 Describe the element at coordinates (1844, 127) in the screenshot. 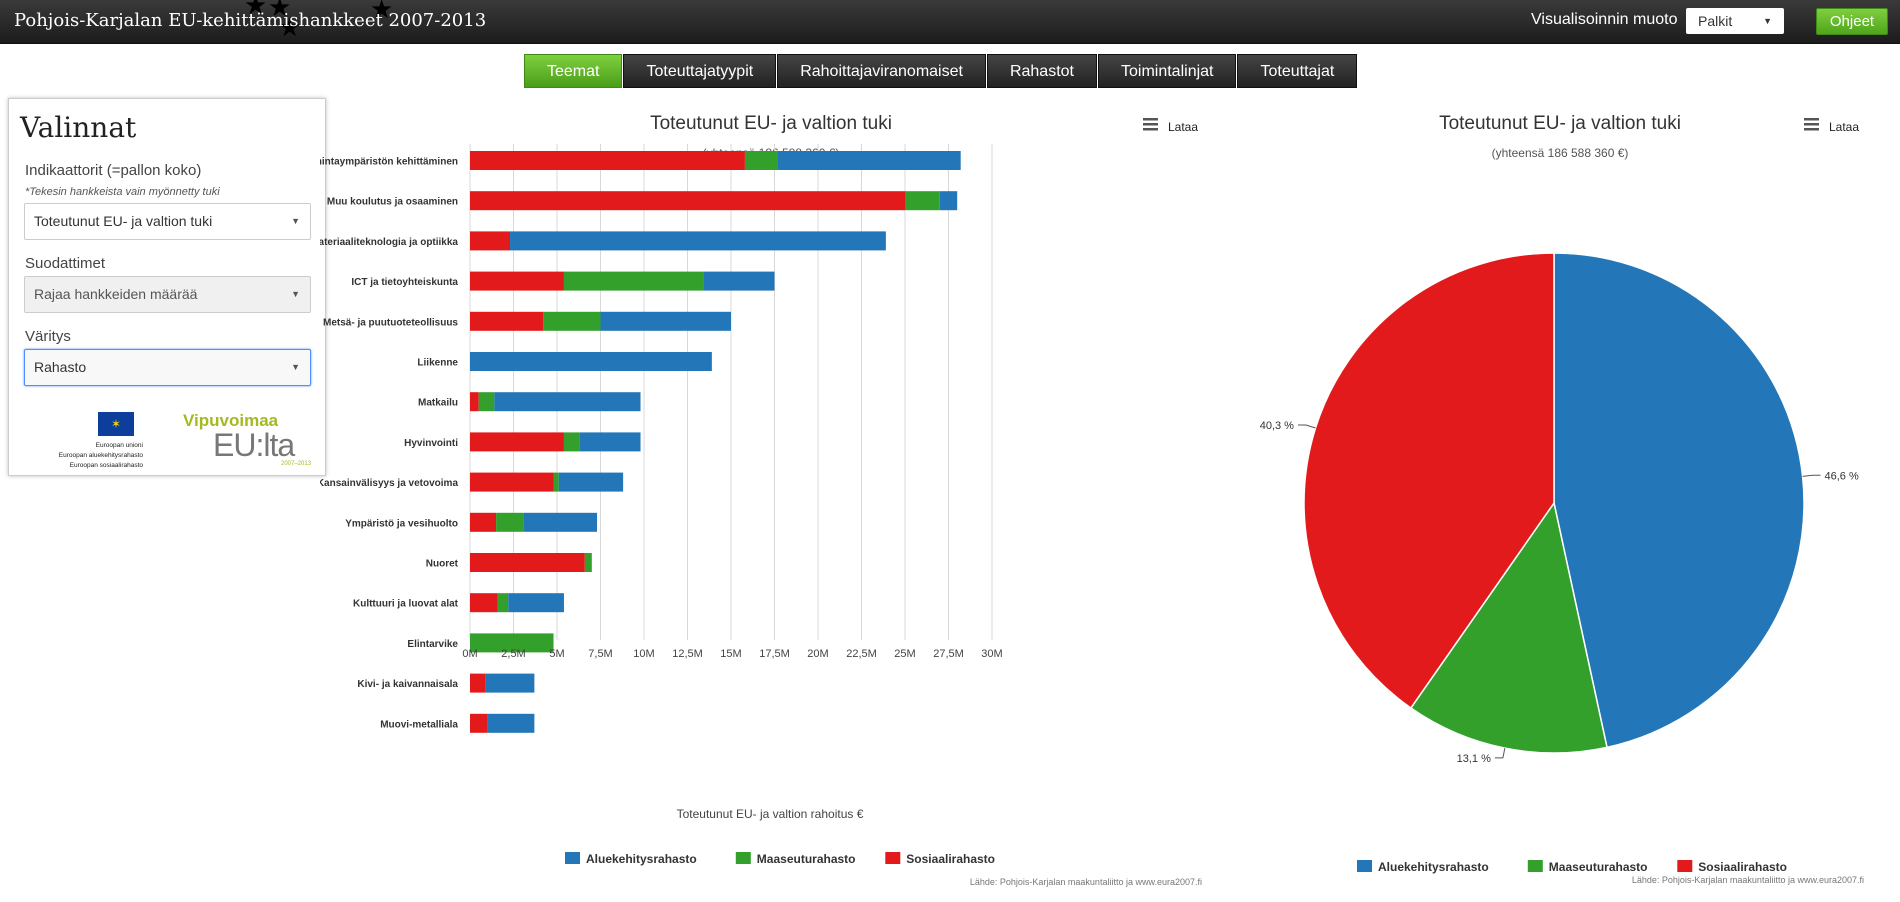

I see `pie-chart-menu-label: Lataa` at that location.